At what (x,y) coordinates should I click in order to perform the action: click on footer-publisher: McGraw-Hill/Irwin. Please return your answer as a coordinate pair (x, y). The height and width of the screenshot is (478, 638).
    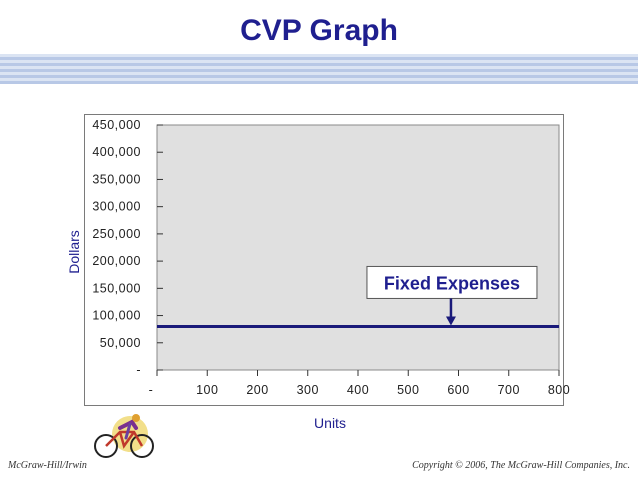
    Looking at the image, I should click on (47, 465).